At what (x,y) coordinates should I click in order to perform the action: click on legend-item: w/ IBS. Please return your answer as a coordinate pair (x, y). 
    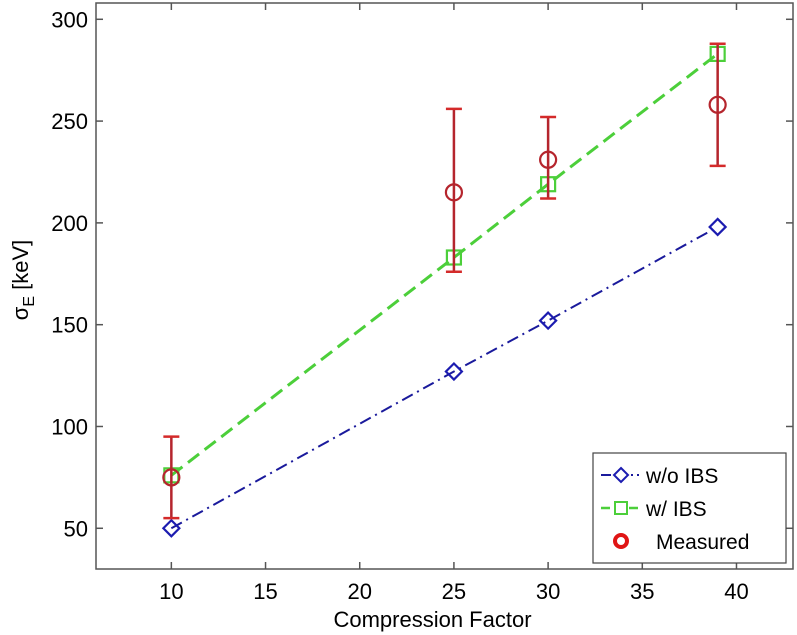
    Looking at the image, I should click on (654, 509).